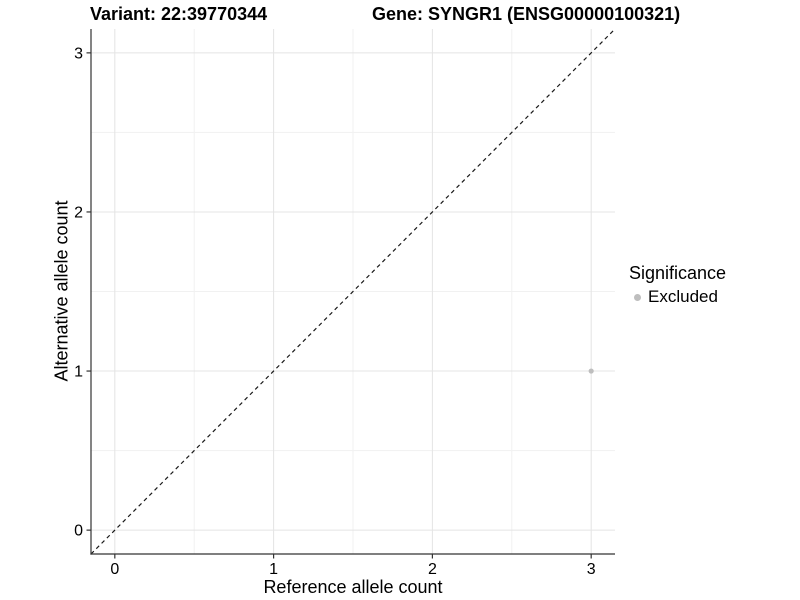  Describe the element at coordinates (678, 273) in the screenshot. I see `legend-title: Significance` at that location.